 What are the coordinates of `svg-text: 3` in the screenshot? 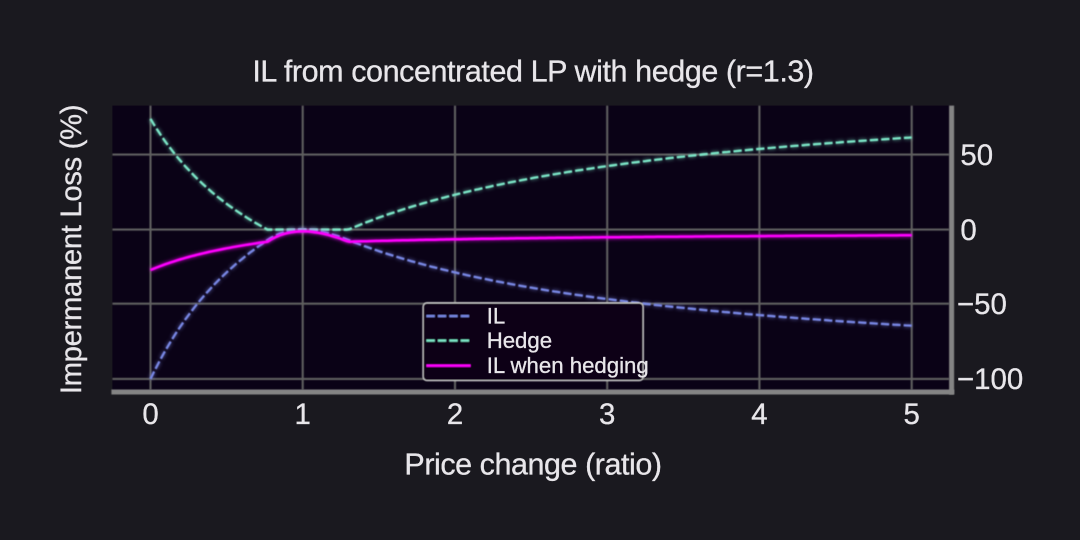 It's located at (607, 414).